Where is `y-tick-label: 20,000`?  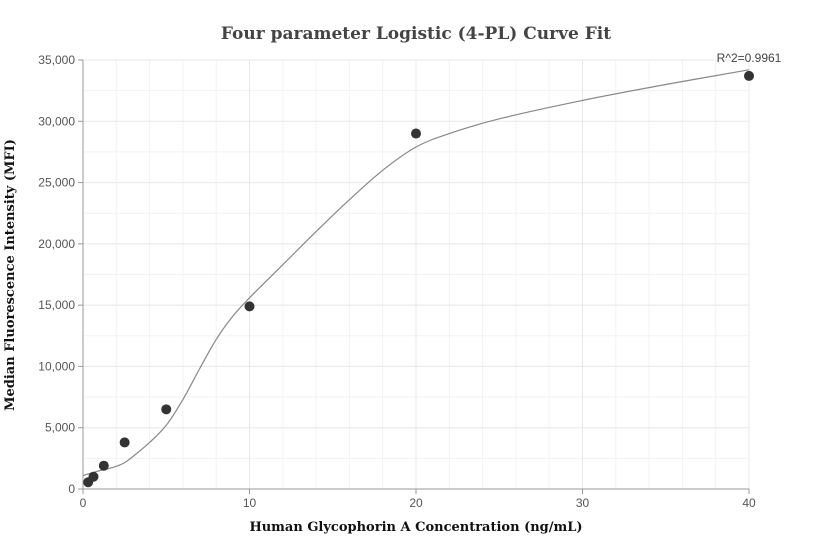 y-tick-label: 20,000 is located at coordinates (56, 244).